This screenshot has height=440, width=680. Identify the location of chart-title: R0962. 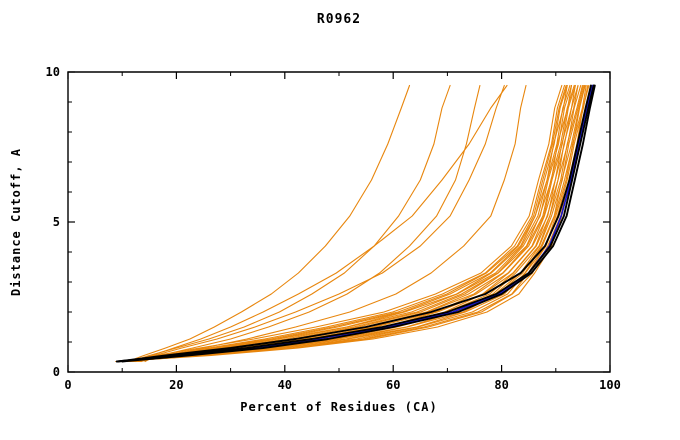
(339, 19).